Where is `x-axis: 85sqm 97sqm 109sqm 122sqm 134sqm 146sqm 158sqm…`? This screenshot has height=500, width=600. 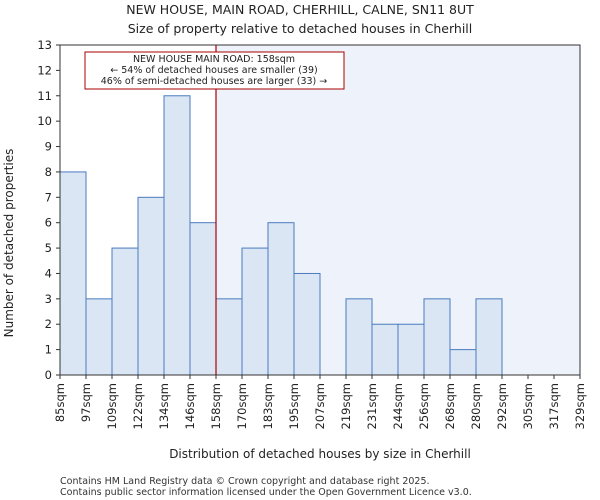 x-axis: 85sqm 97sqm 109sqm 122sqm 134sqm 146sqm 158sqm… is located at coordinates (320, 402).